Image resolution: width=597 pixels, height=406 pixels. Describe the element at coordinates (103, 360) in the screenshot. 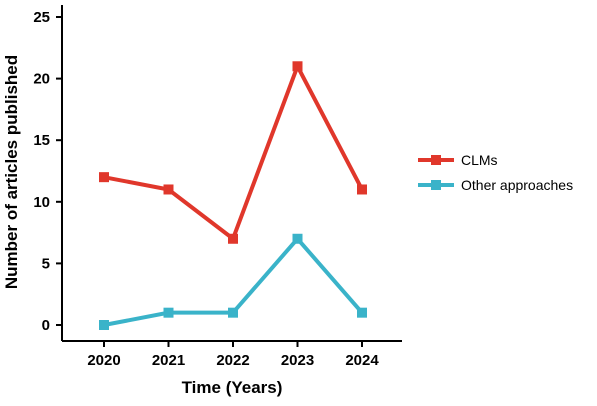

I see `x-tick-label: 2020` at that location.